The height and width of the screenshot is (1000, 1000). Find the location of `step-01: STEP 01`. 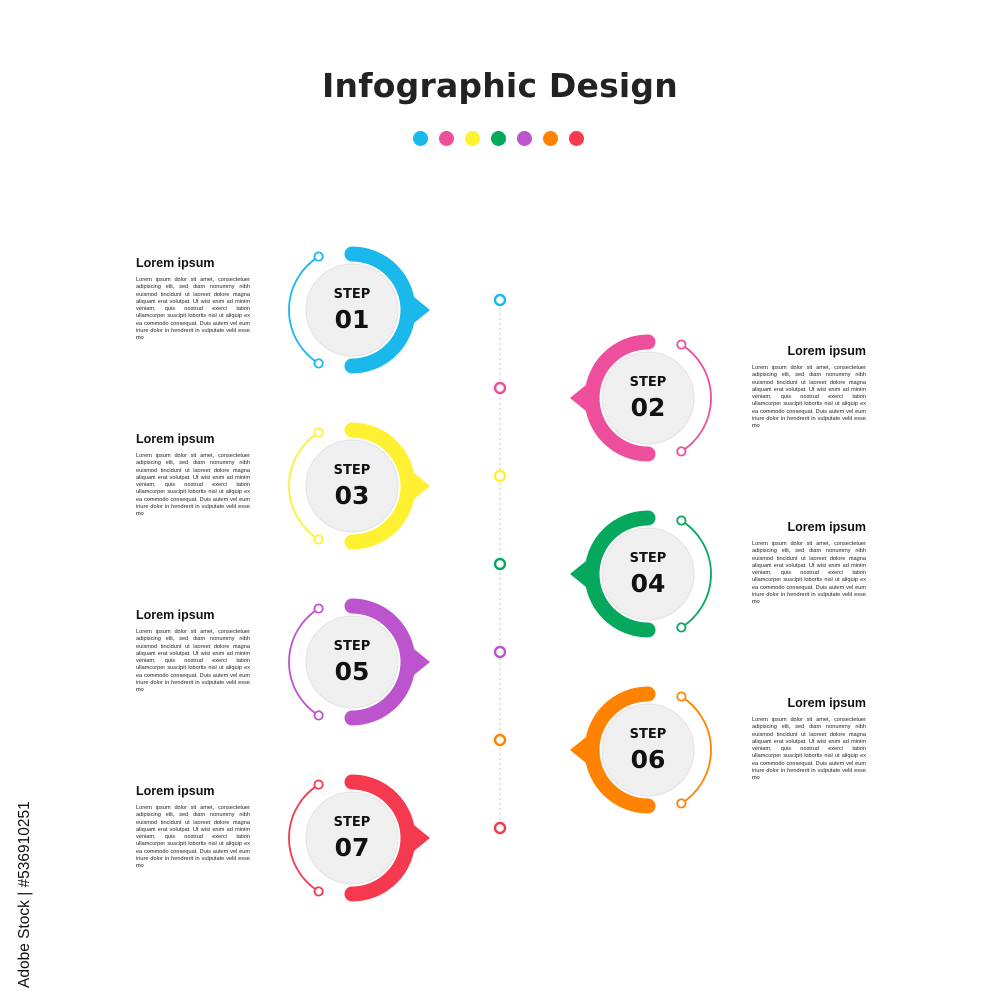

step-01: STEP 01 is located at coordinates (359, 310).